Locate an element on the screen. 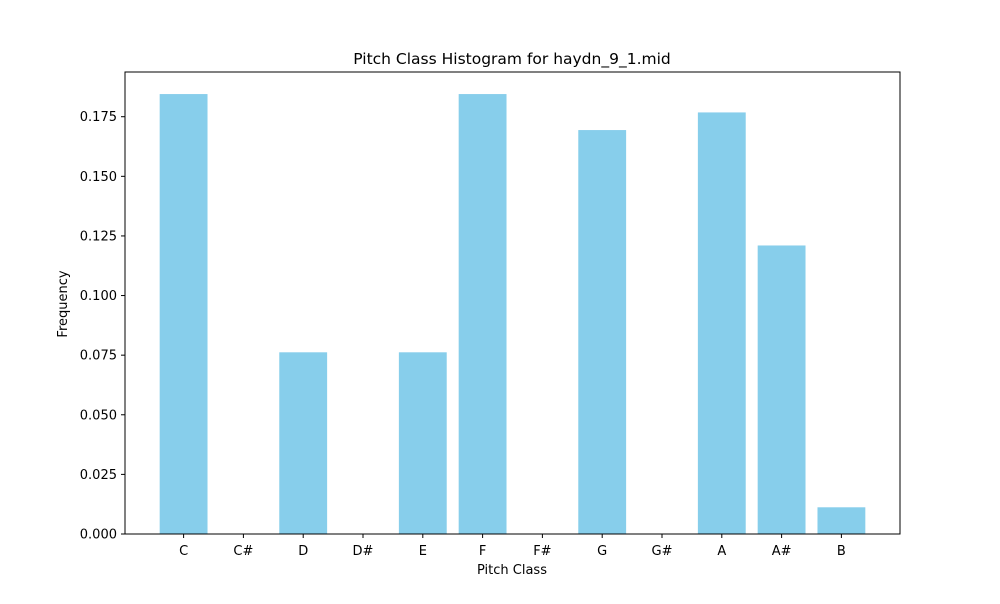 This screenshot has height=604, width=1000. y-tick-label: 0.100 is located at coordinates (98, 296).